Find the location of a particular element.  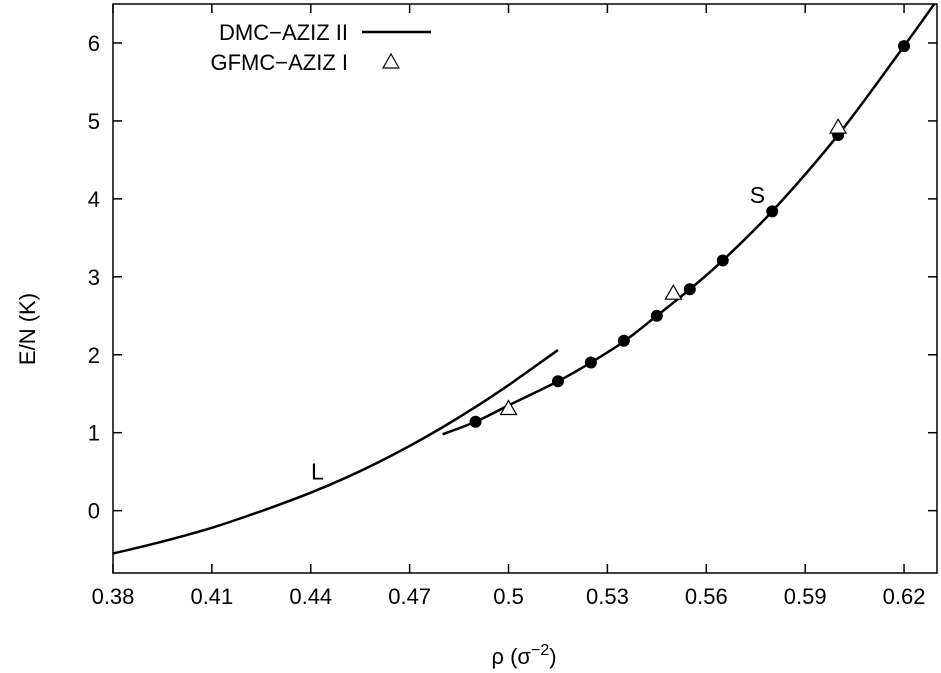

x-tick-label: 0.5 is located at coordinates (508, 596).